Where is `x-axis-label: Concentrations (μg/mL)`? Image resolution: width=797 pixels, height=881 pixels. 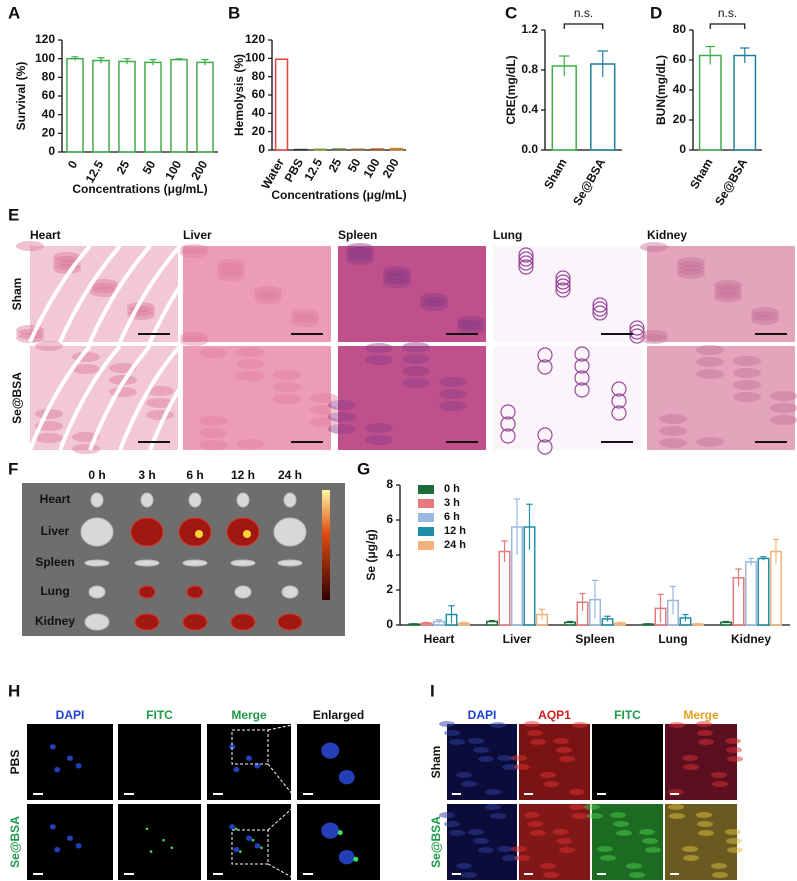
x-axis-label: Concentrations (μg/mL) is located at coordinates (139, 189).